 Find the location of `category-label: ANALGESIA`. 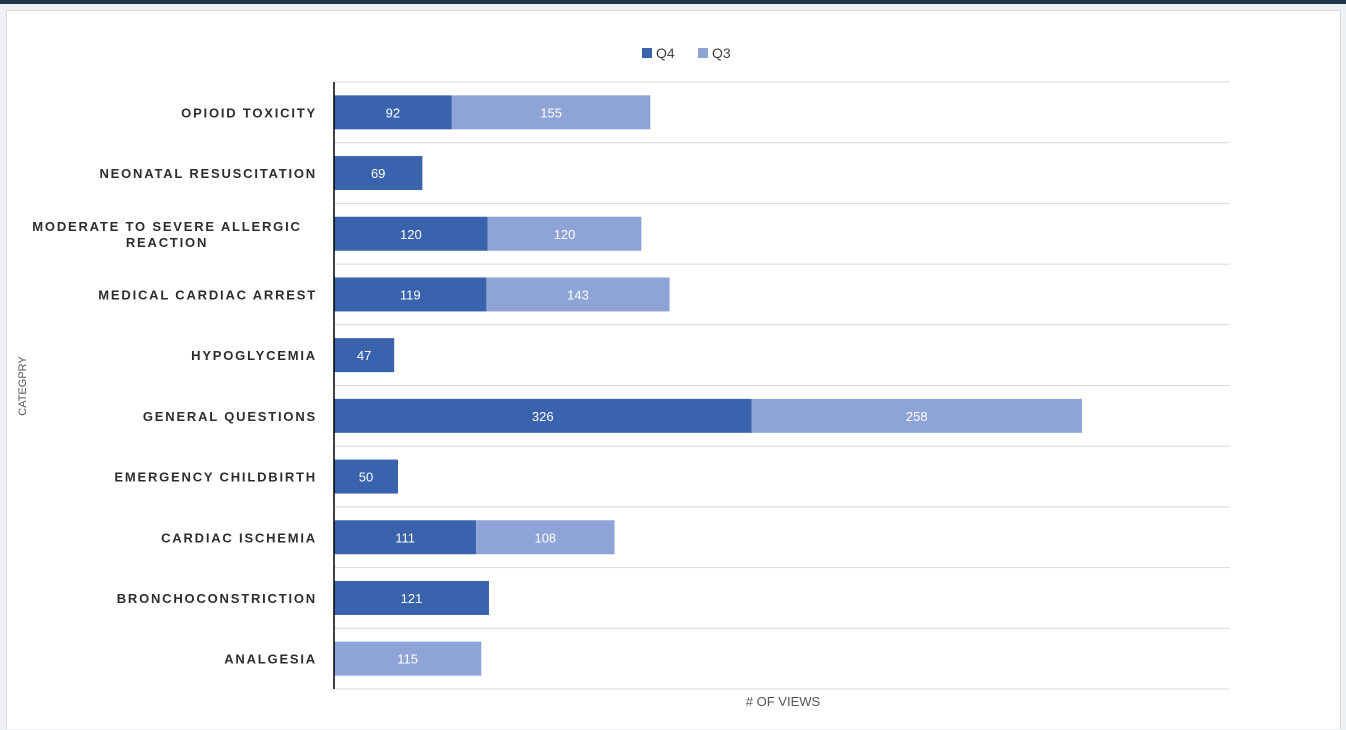

category-label: ANALGESIA is located at coordinates (270, 659).